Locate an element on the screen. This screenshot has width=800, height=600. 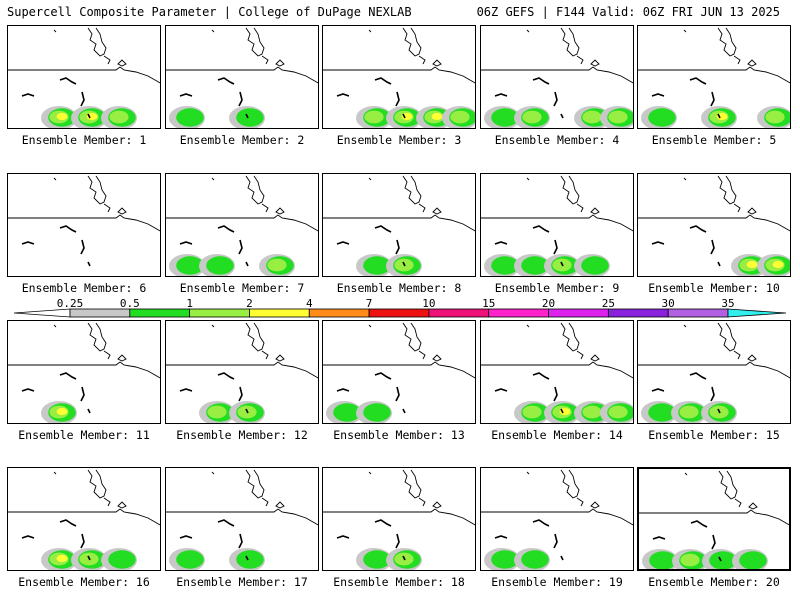
colorbar-tick-label: 10 is located at coordinates (429, 303).